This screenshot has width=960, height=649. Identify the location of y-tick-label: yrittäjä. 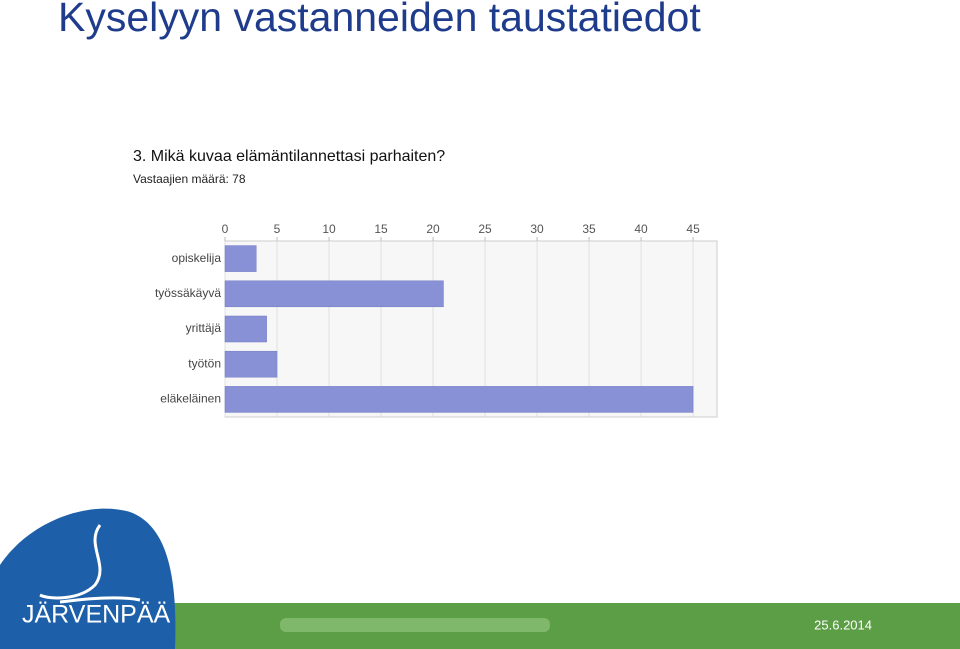
(204, 328).